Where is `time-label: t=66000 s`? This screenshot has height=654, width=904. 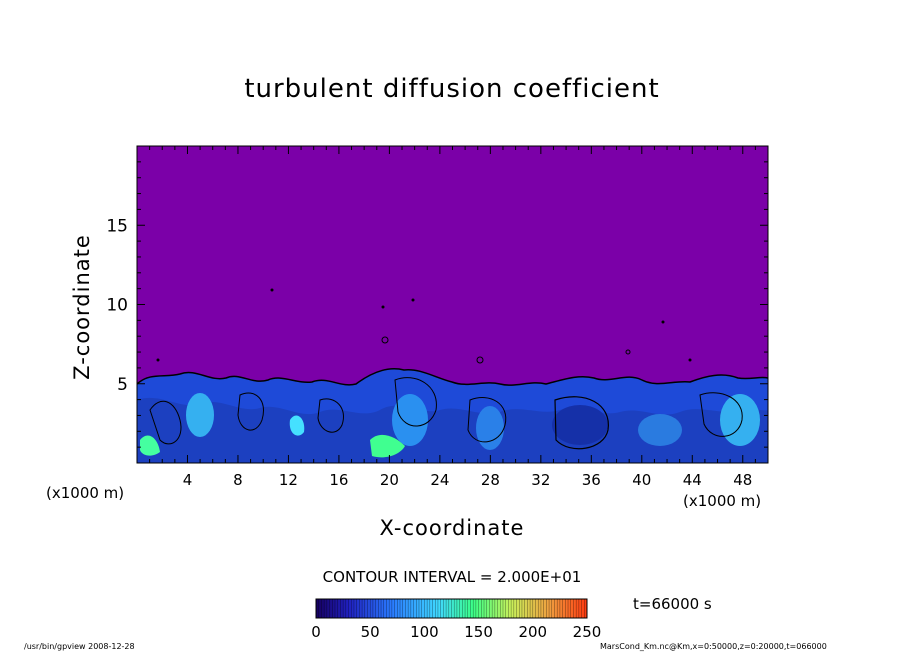 time-label: t=66000 s is located at coordinates (672, 604).